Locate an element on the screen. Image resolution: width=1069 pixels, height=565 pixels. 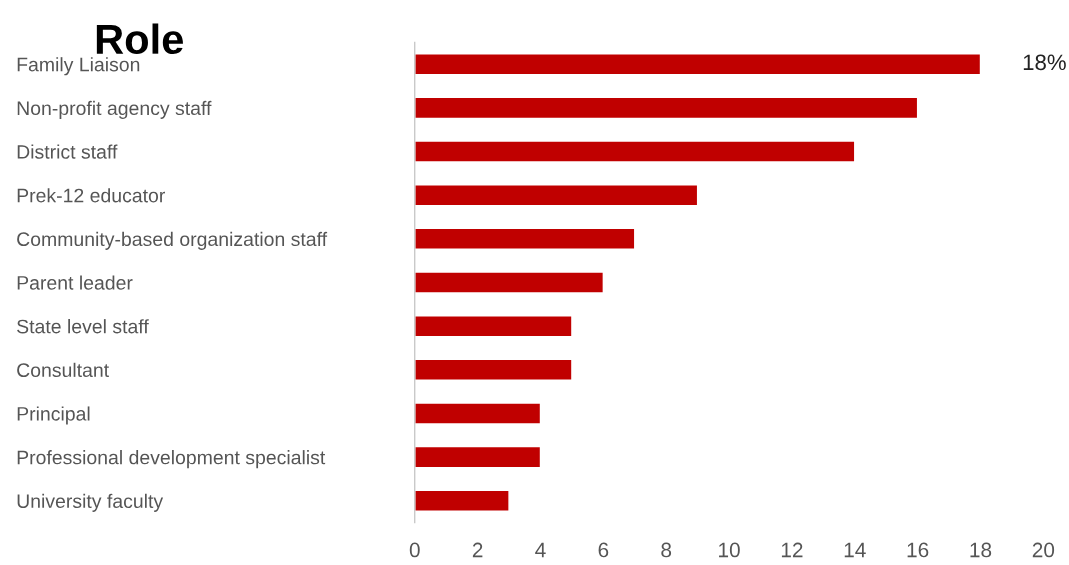
y-tick-label: Family Liaison is located at coordinates (78, 66).